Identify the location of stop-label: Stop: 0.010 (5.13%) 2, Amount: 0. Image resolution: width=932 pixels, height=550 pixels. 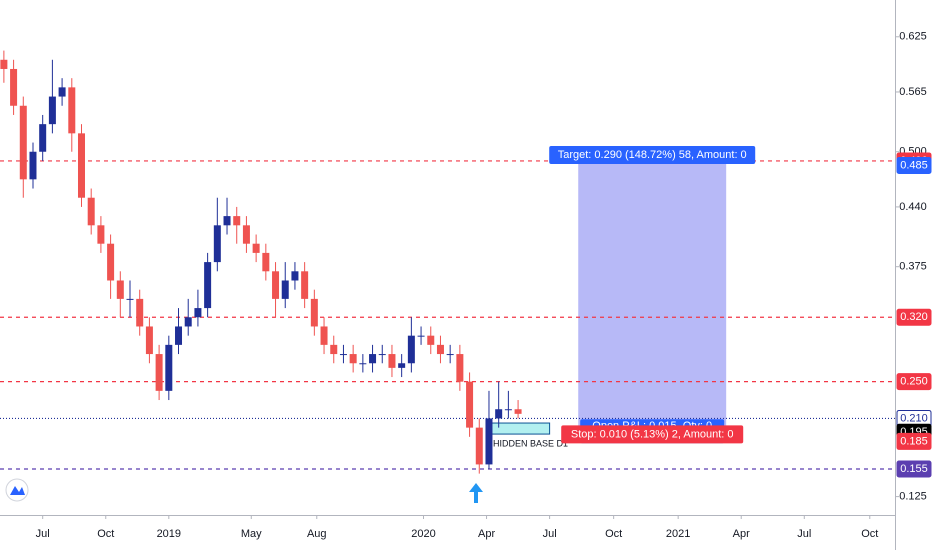
(652, 434).